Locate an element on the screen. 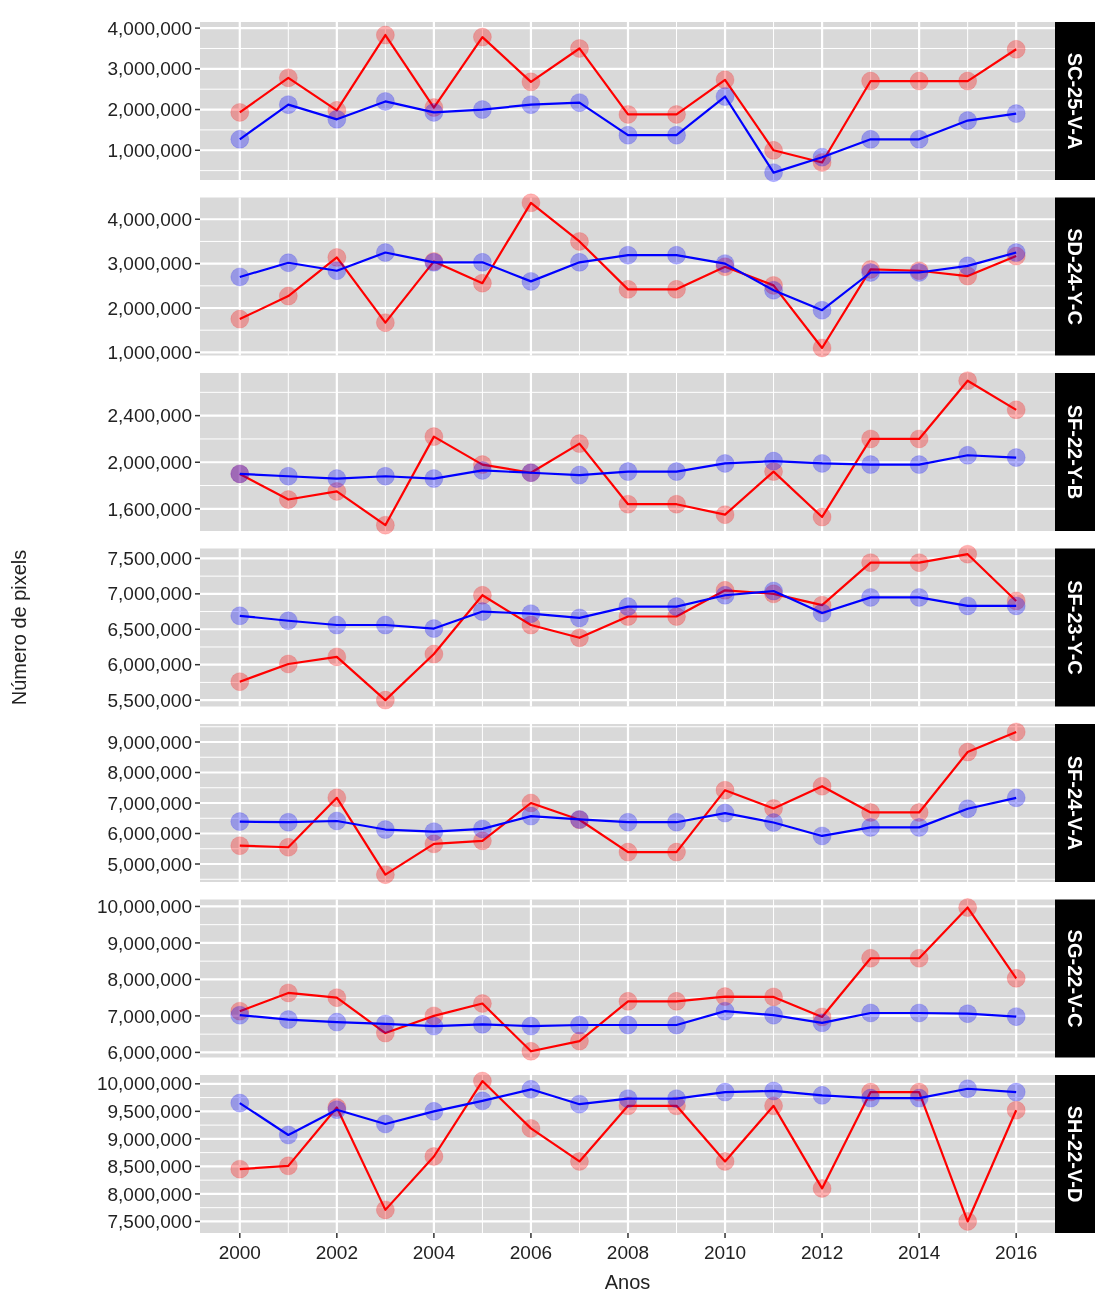  y-tick-label: 7,500,000 is located at coordinates (149, 559).